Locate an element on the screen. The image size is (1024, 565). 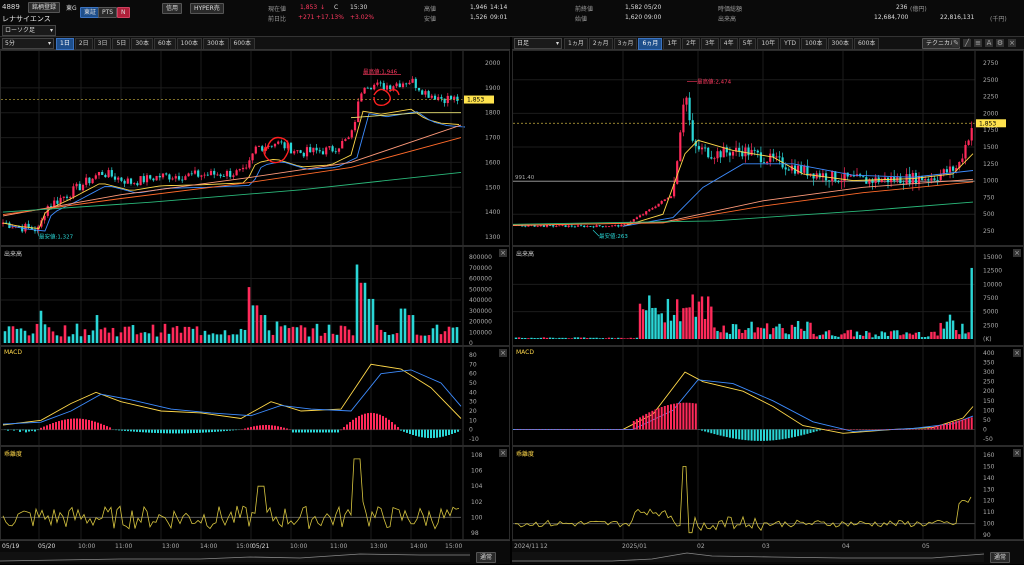
range-tab: 30本 is located at coordinates (142, 44).